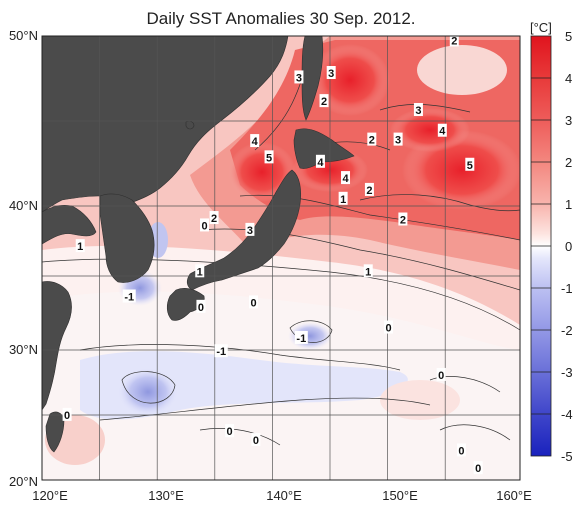 Image resolution: width=587 pixels, height=515 pixels. Describe the element at coordinates (568, 204) in the screenshot. I see `colorbar-tick-label: 1` at that location.